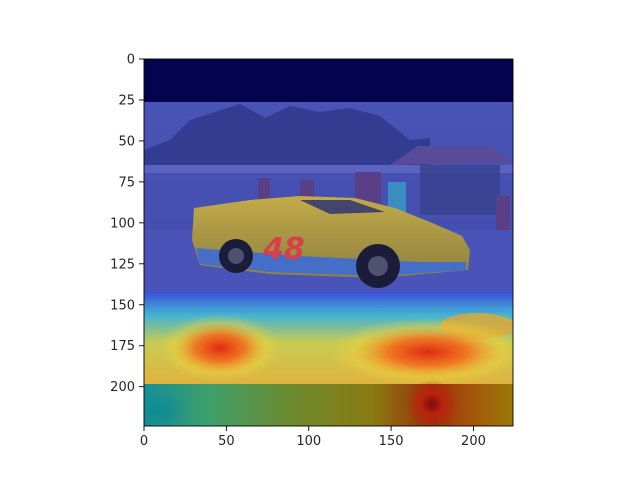 This screenshot has height=480, width=640. I want to click on y-tick-label: 100, so click(122, 223).